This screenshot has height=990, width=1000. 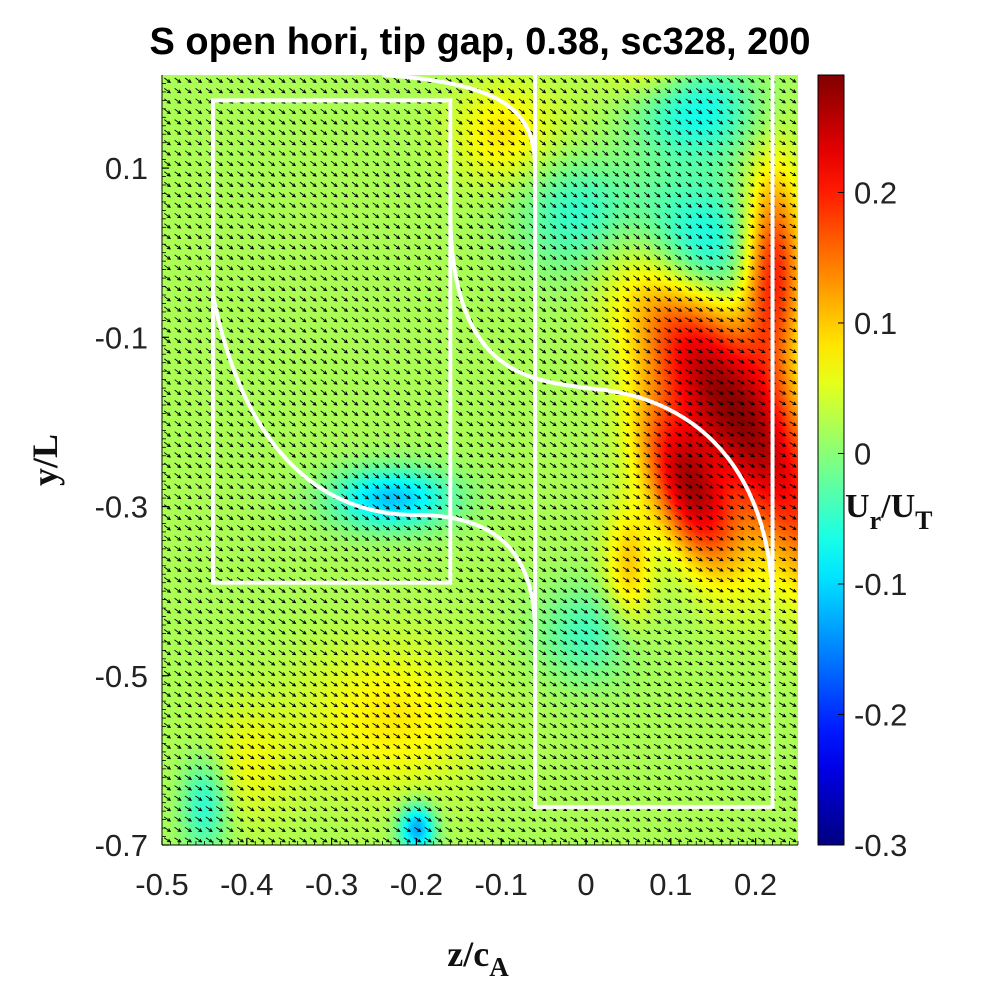 I want to click on y-axis-label: y/L, so click(x=45, y=460).